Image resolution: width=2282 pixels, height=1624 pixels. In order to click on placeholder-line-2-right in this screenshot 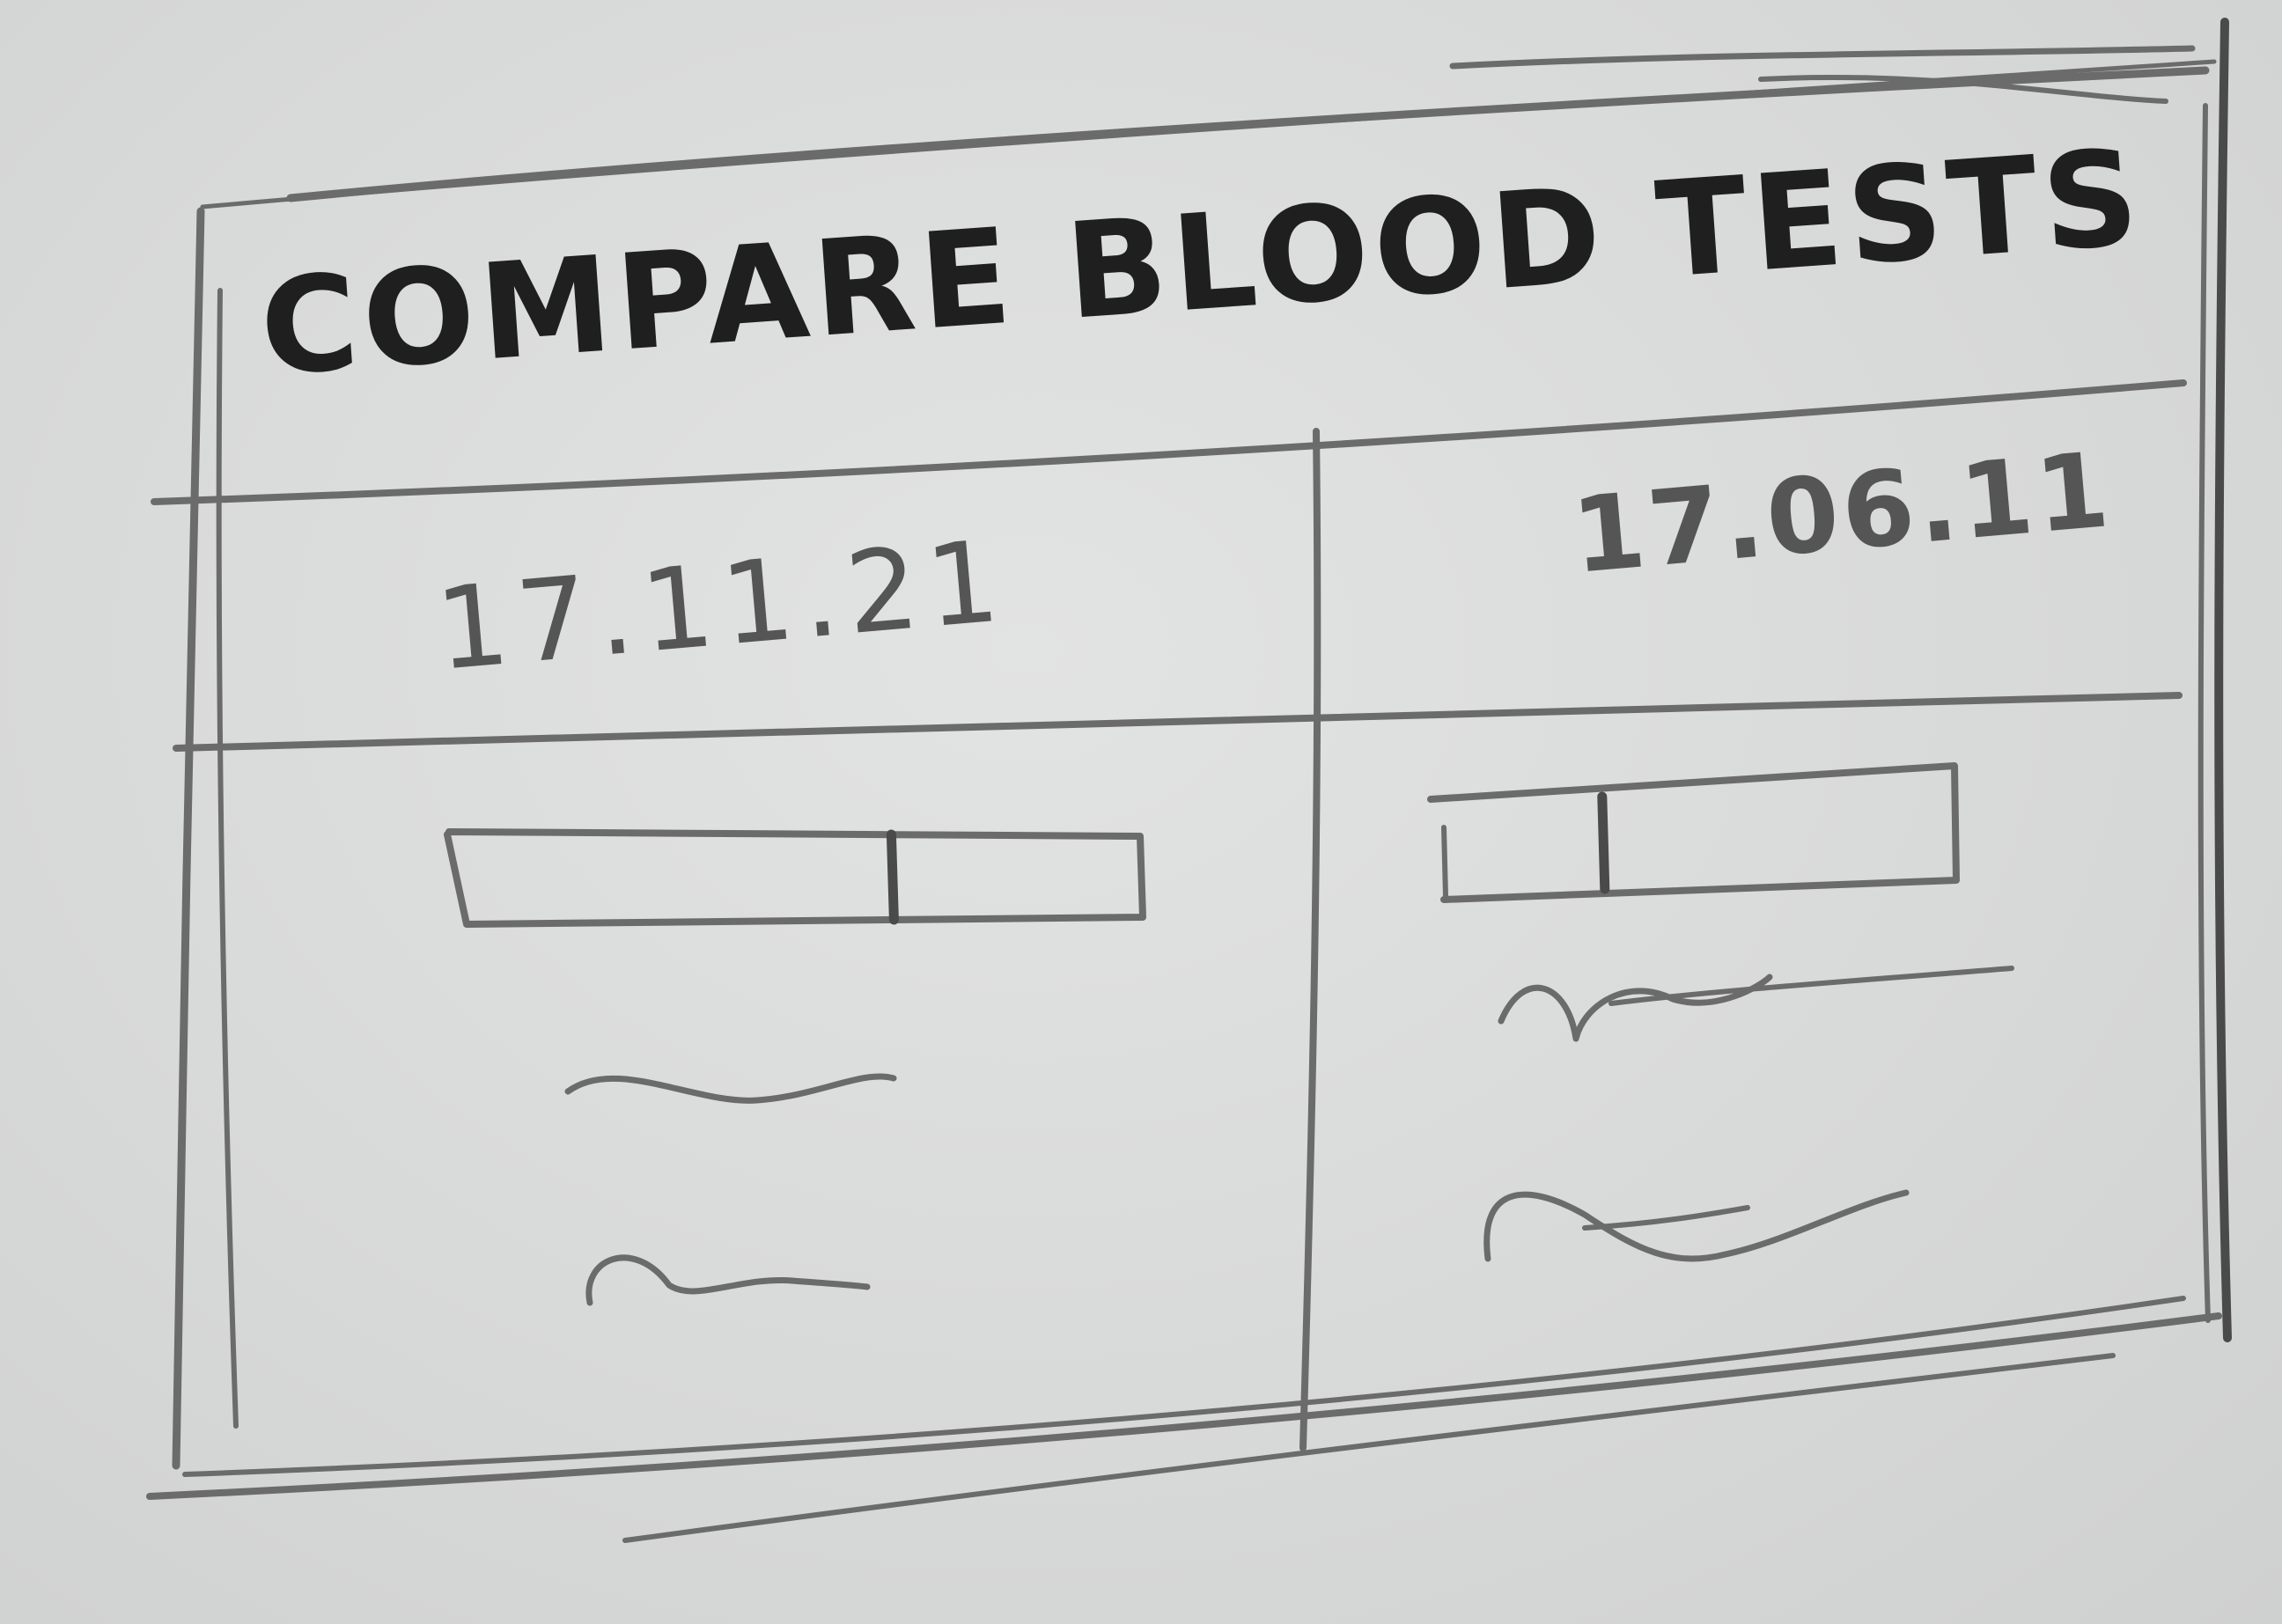, I will do `click(1696, 1225)`.